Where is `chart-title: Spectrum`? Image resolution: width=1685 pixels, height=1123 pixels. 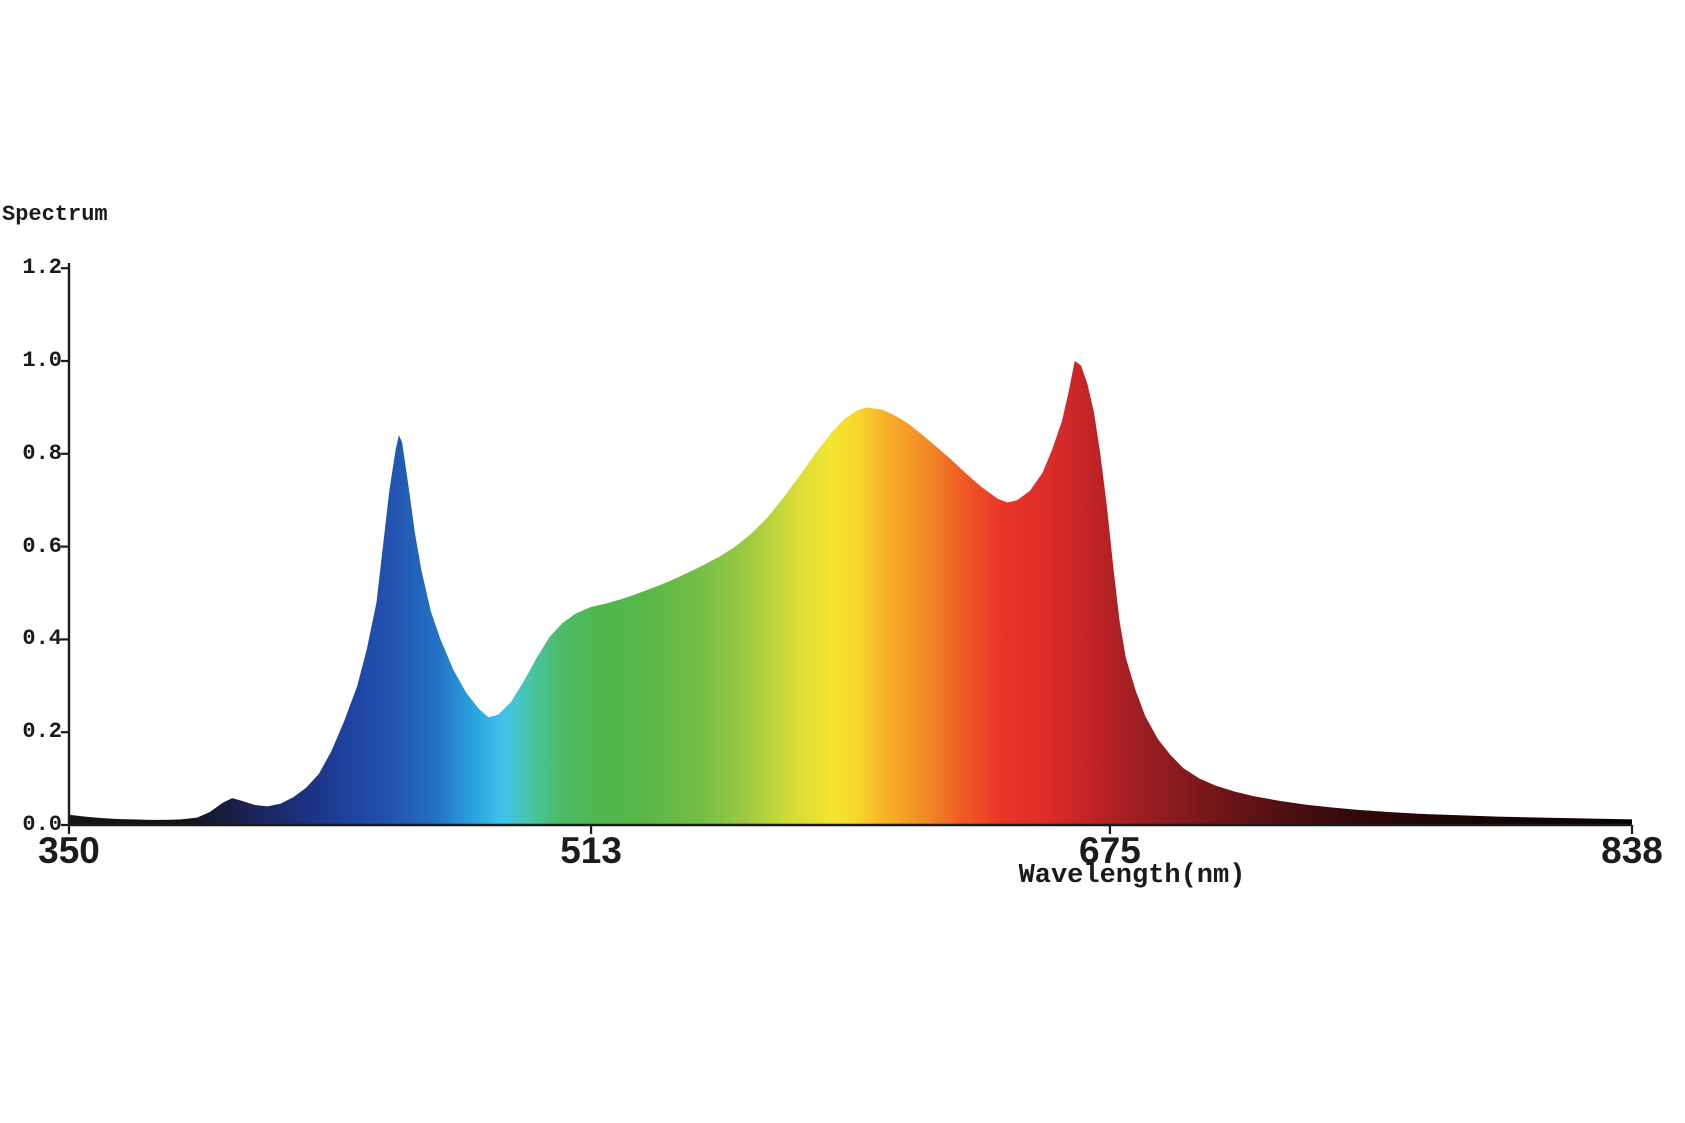 chart-title: Spectrum is located at coordinates (55, 214).